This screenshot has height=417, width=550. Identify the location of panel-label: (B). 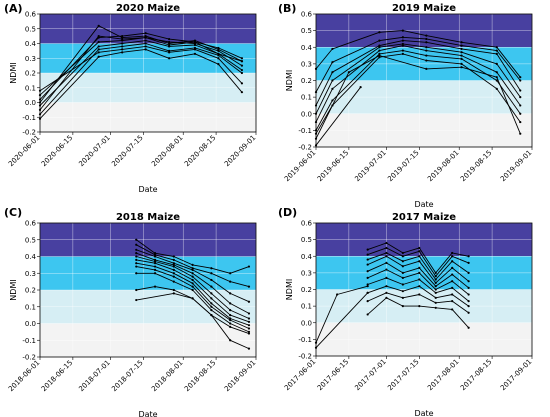
(287, 8).